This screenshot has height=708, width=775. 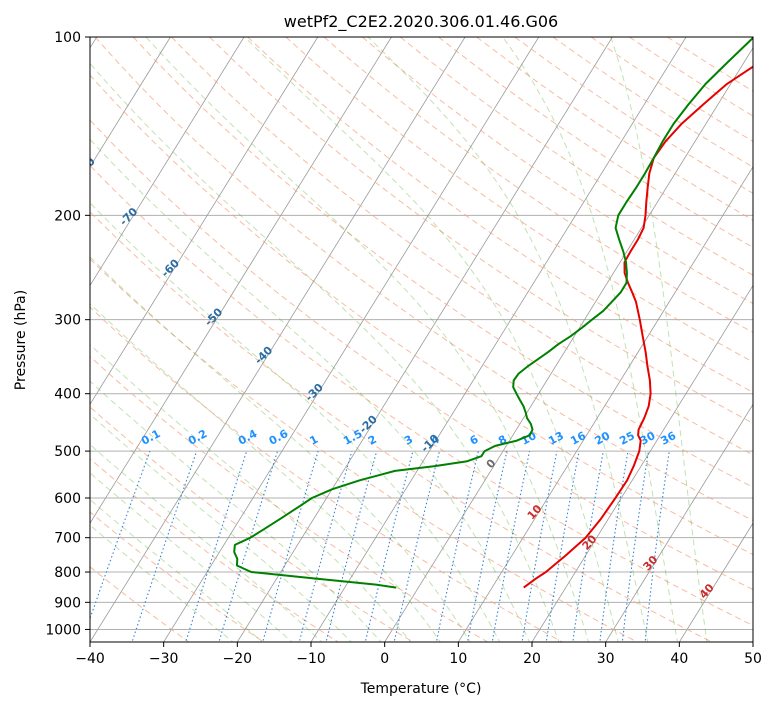 What do you see at coordinates (67, 539) in the screenshot?
I see `y-tick-label: 700` at bounding box center [67, 539].